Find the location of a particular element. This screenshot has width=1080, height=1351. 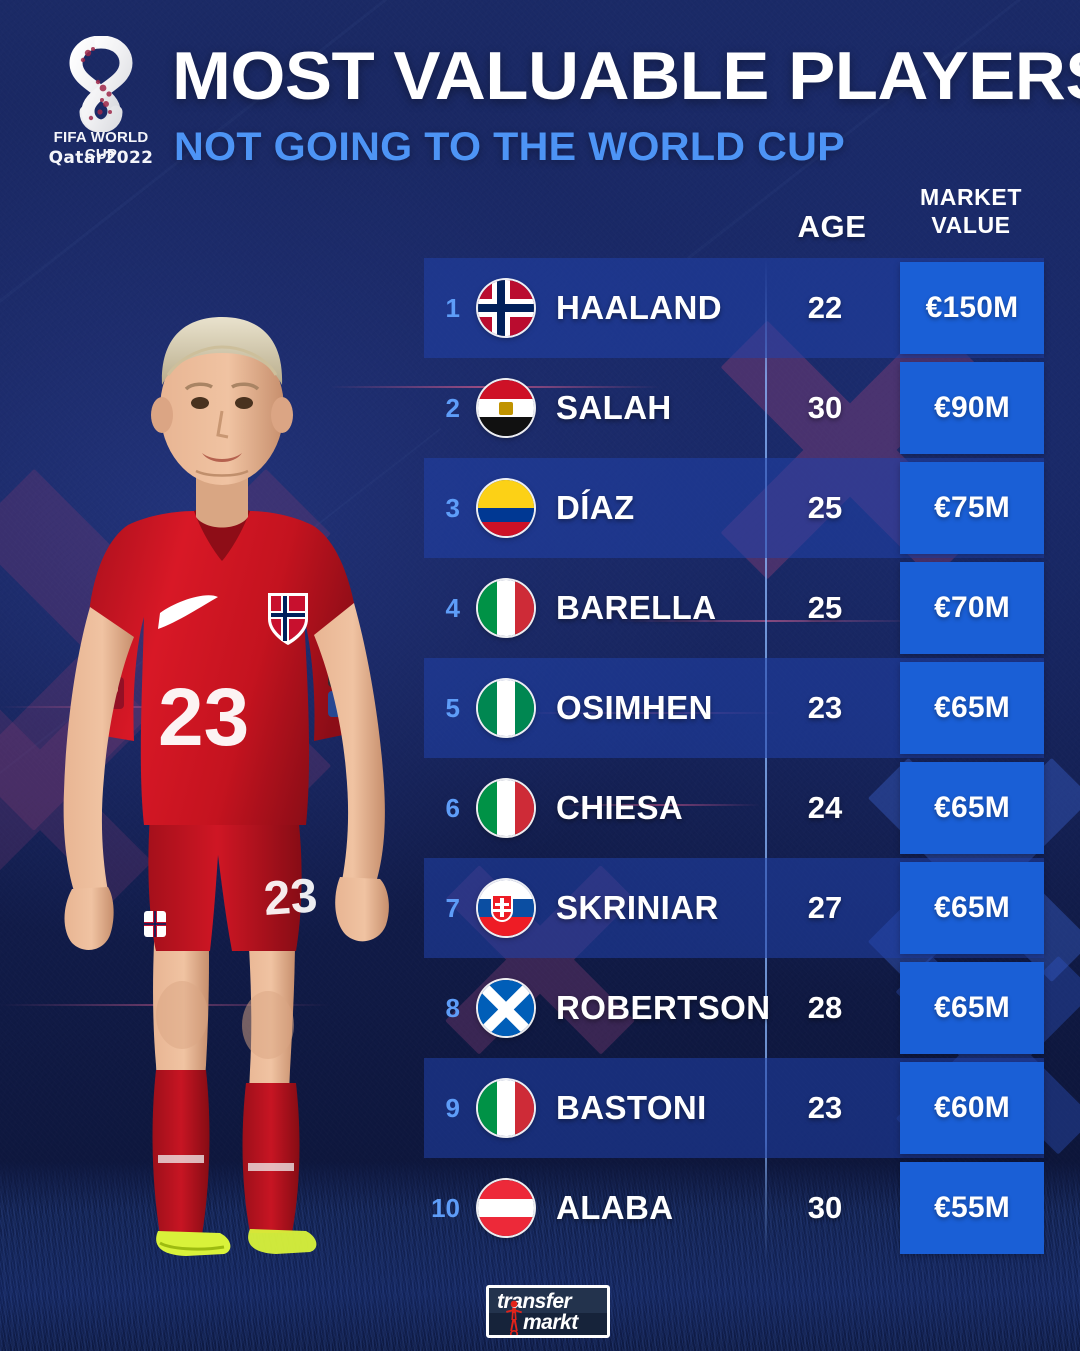

row-market-value-text: €90M is located at coordinates (972, 407).